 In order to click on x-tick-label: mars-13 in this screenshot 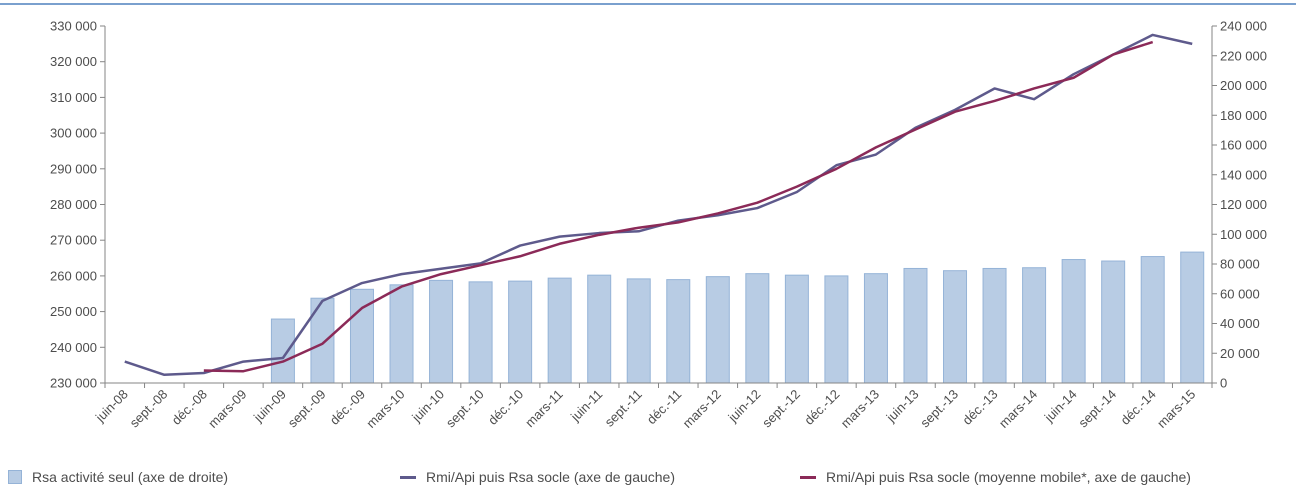, I will do `click(860, 409)`.